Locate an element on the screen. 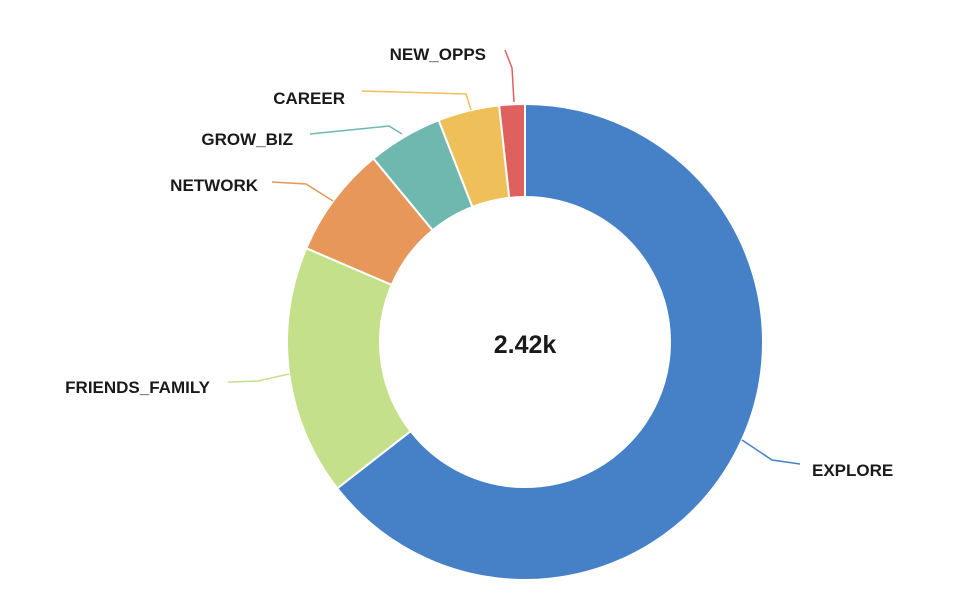  slice-label-grow-biz: GROW_BIZ is located at coordinates (247, 139).